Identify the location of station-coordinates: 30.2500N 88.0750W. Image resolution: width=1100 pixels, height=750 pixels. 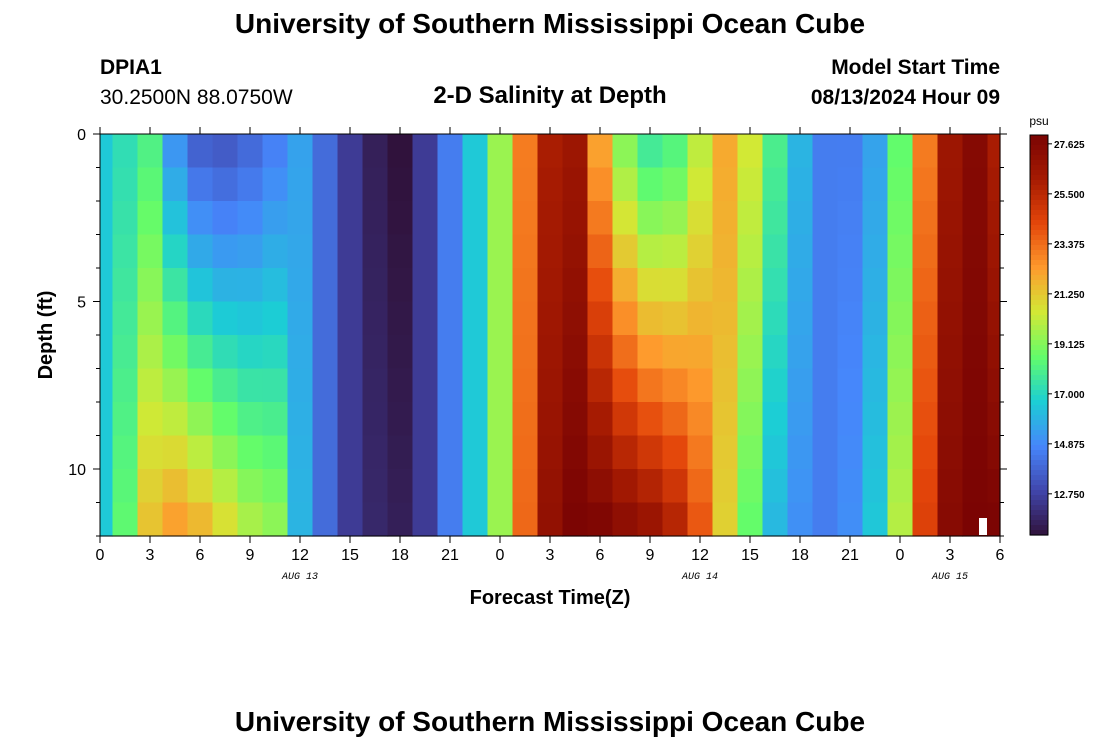
(196, 97).